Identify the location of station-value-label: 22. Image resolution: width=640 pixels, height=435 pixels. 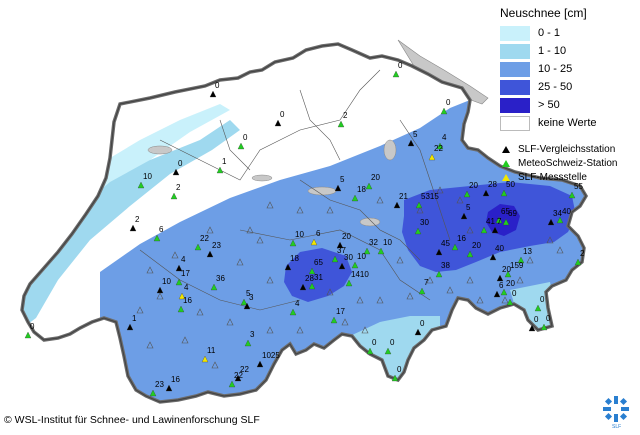
(238, 375).